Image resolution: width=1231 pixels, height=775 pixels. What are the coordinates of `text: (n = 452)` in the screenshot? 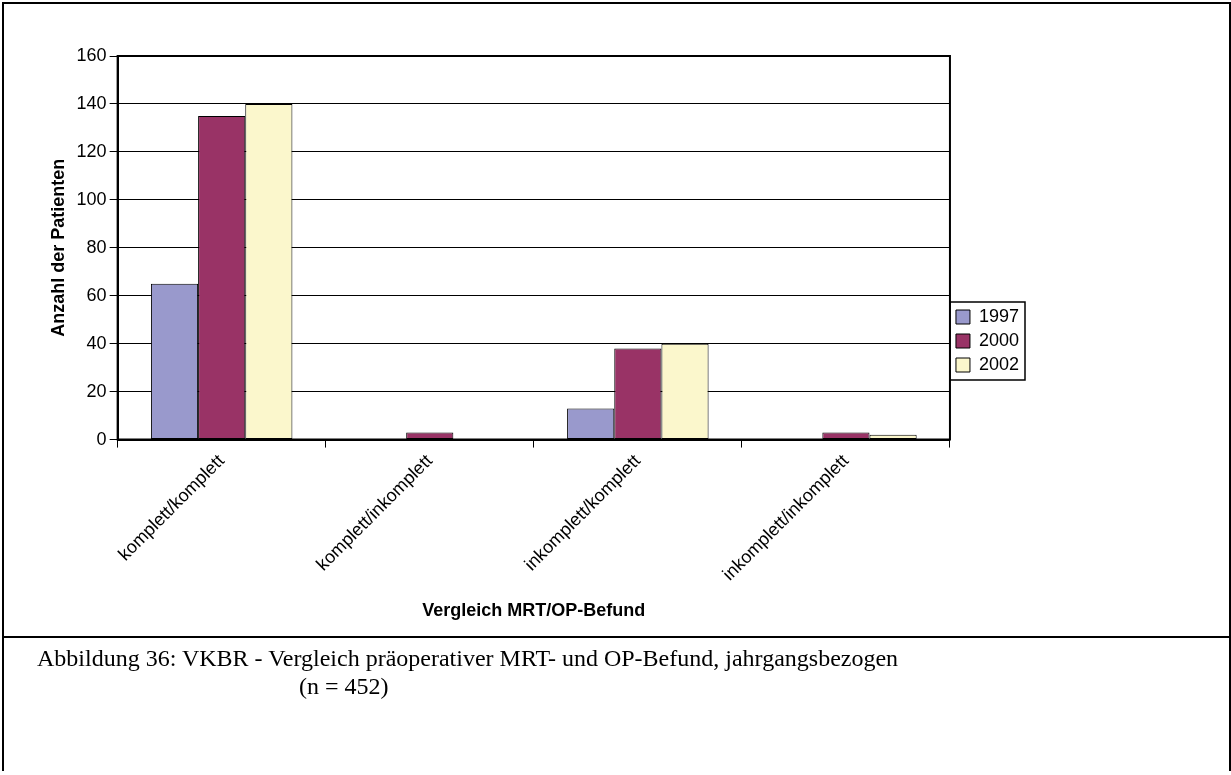 It's located at (344, 686).